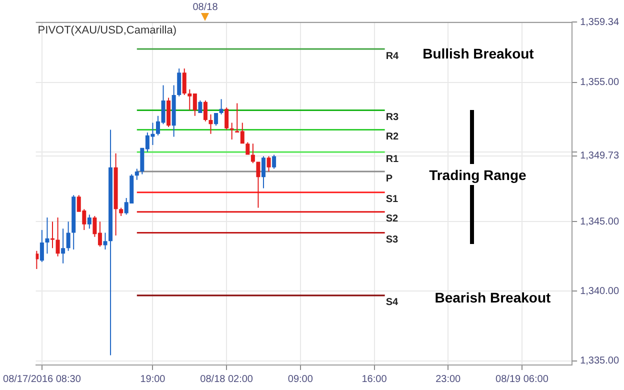  I want to click on x-tick-label: 23:00, so click(449, 379).